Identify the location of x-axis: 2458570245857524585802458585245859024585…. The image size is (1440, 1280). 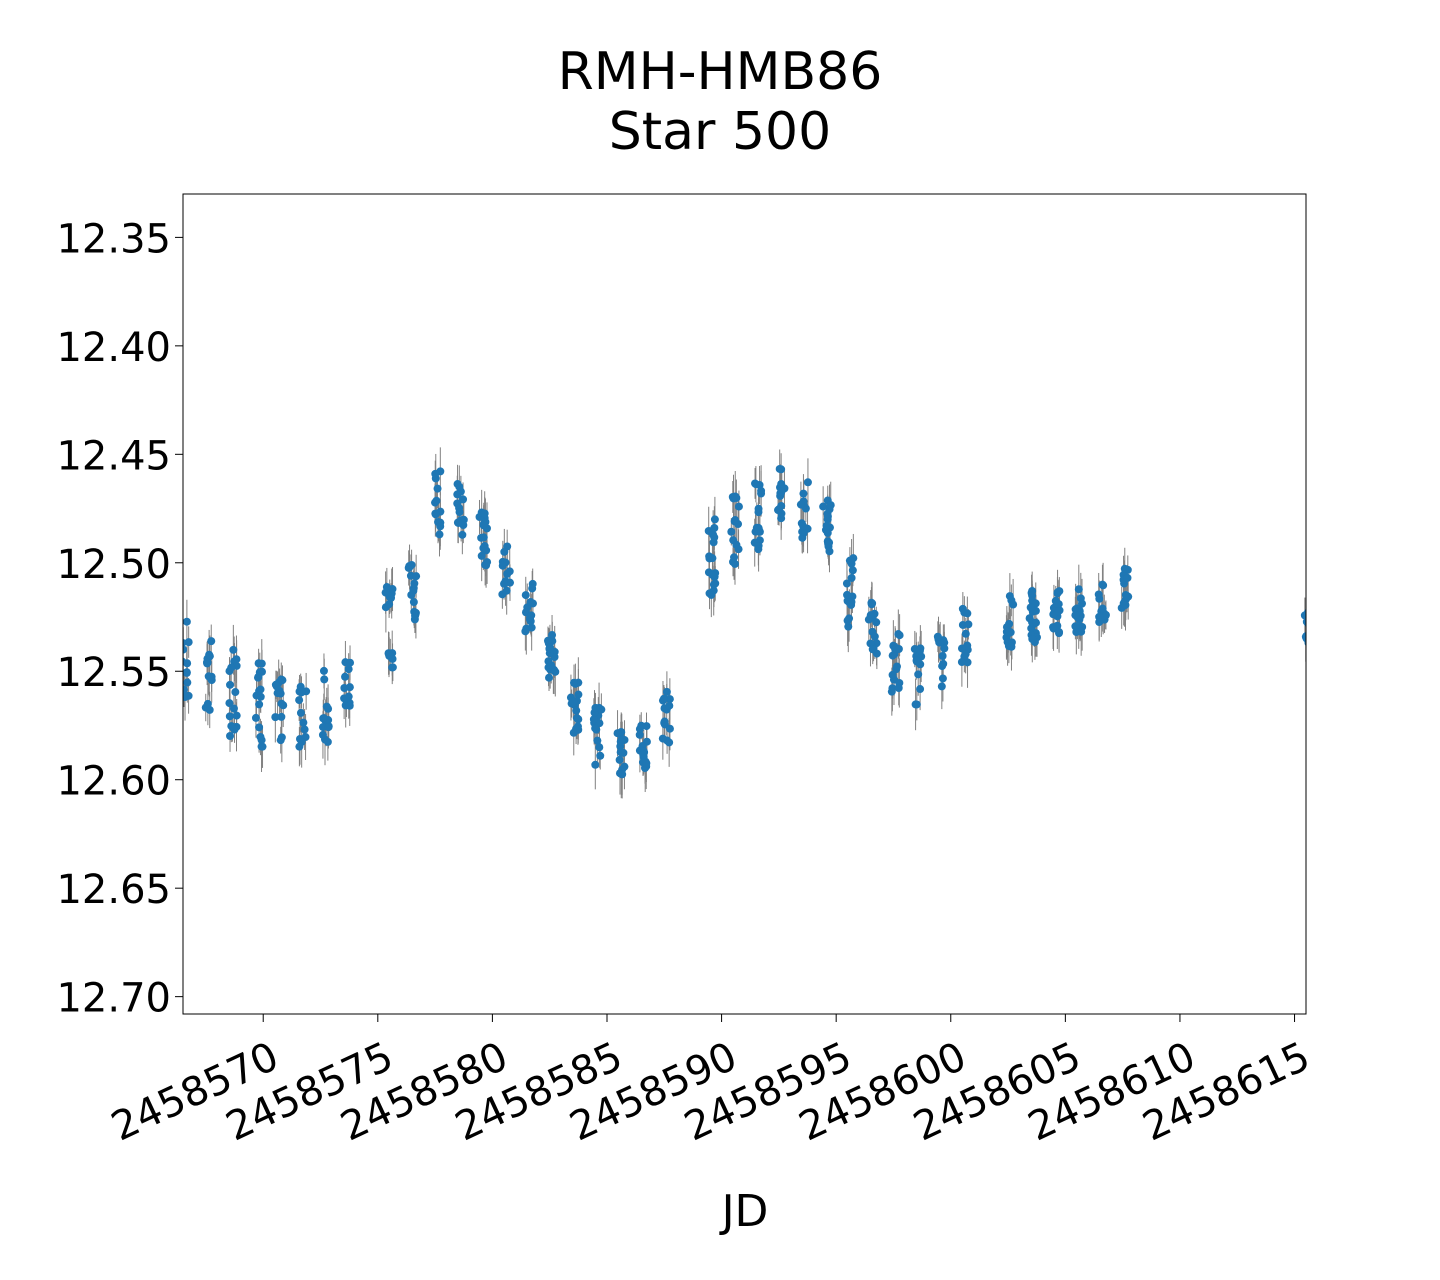
(711, 1082).